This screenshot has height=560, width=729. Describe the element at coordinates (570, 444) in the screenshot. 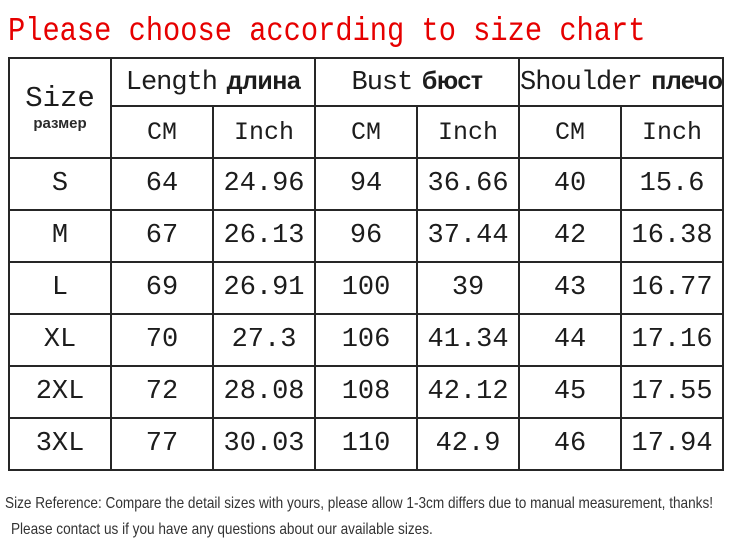

I see `measurement-value-shoulder_cm: 46` at that location.